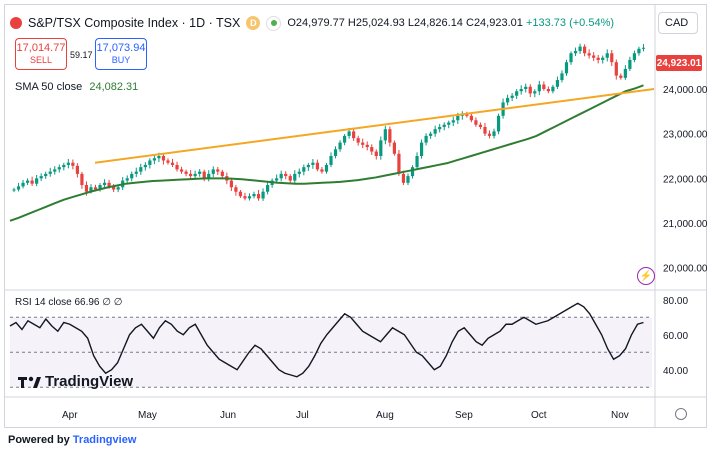  I want to click on alert-bolt-icon: ⚡, so click(646, 276).